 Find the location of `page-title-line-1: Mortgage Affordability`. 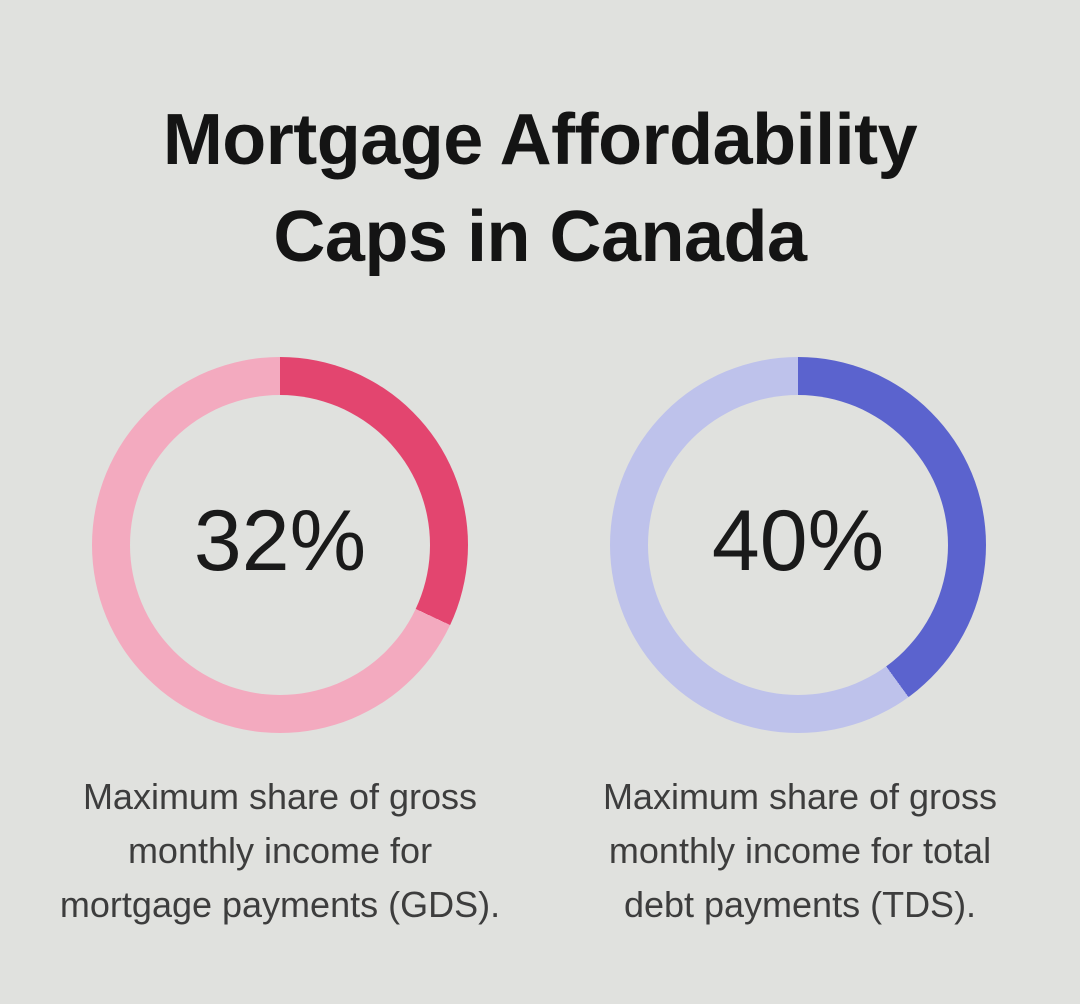

page-title-line-1: Mortgage Affordability is located at coordinates (540, 140).